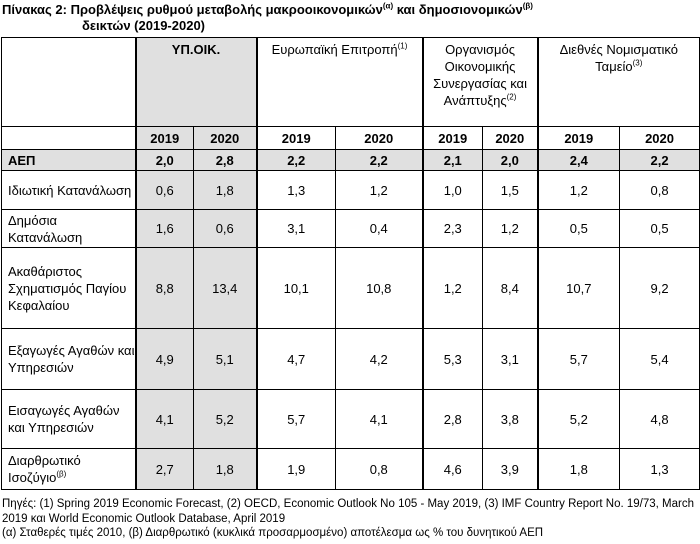  What do you see at coordinates (388, 6) in the screenshot?
I see `title-sup-a: (α)` at bounding box center [388, 6].